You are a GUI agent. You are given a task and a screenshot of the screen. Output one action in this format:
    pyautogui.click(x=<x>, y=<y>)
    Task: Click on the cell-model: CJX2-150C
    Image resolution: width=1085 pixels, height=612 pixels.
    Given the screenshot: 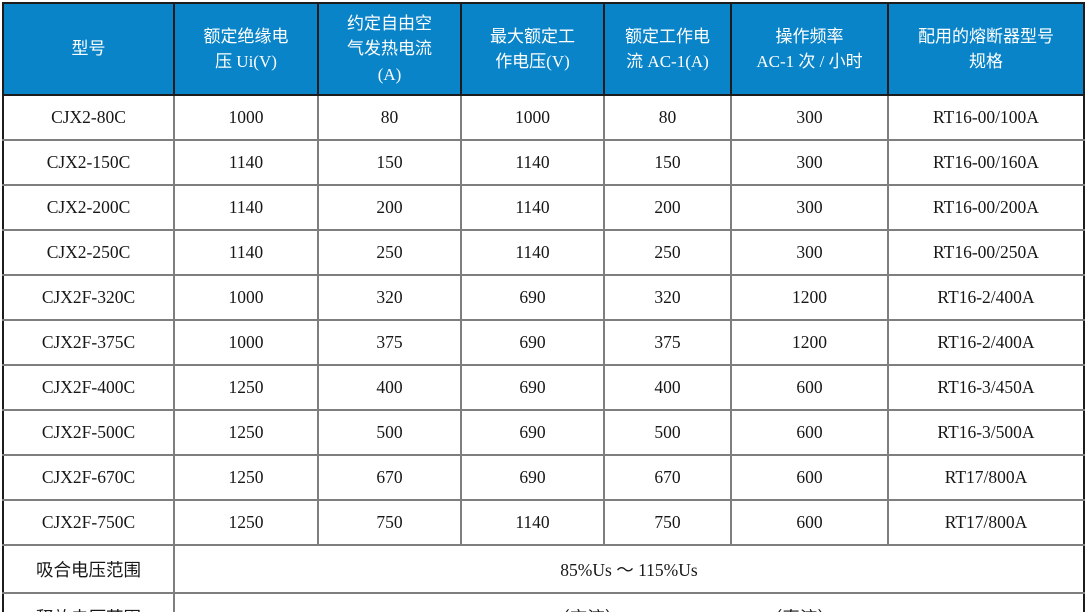 What is the action you would take?
    pyautogui.click(x=88, y=162)
    